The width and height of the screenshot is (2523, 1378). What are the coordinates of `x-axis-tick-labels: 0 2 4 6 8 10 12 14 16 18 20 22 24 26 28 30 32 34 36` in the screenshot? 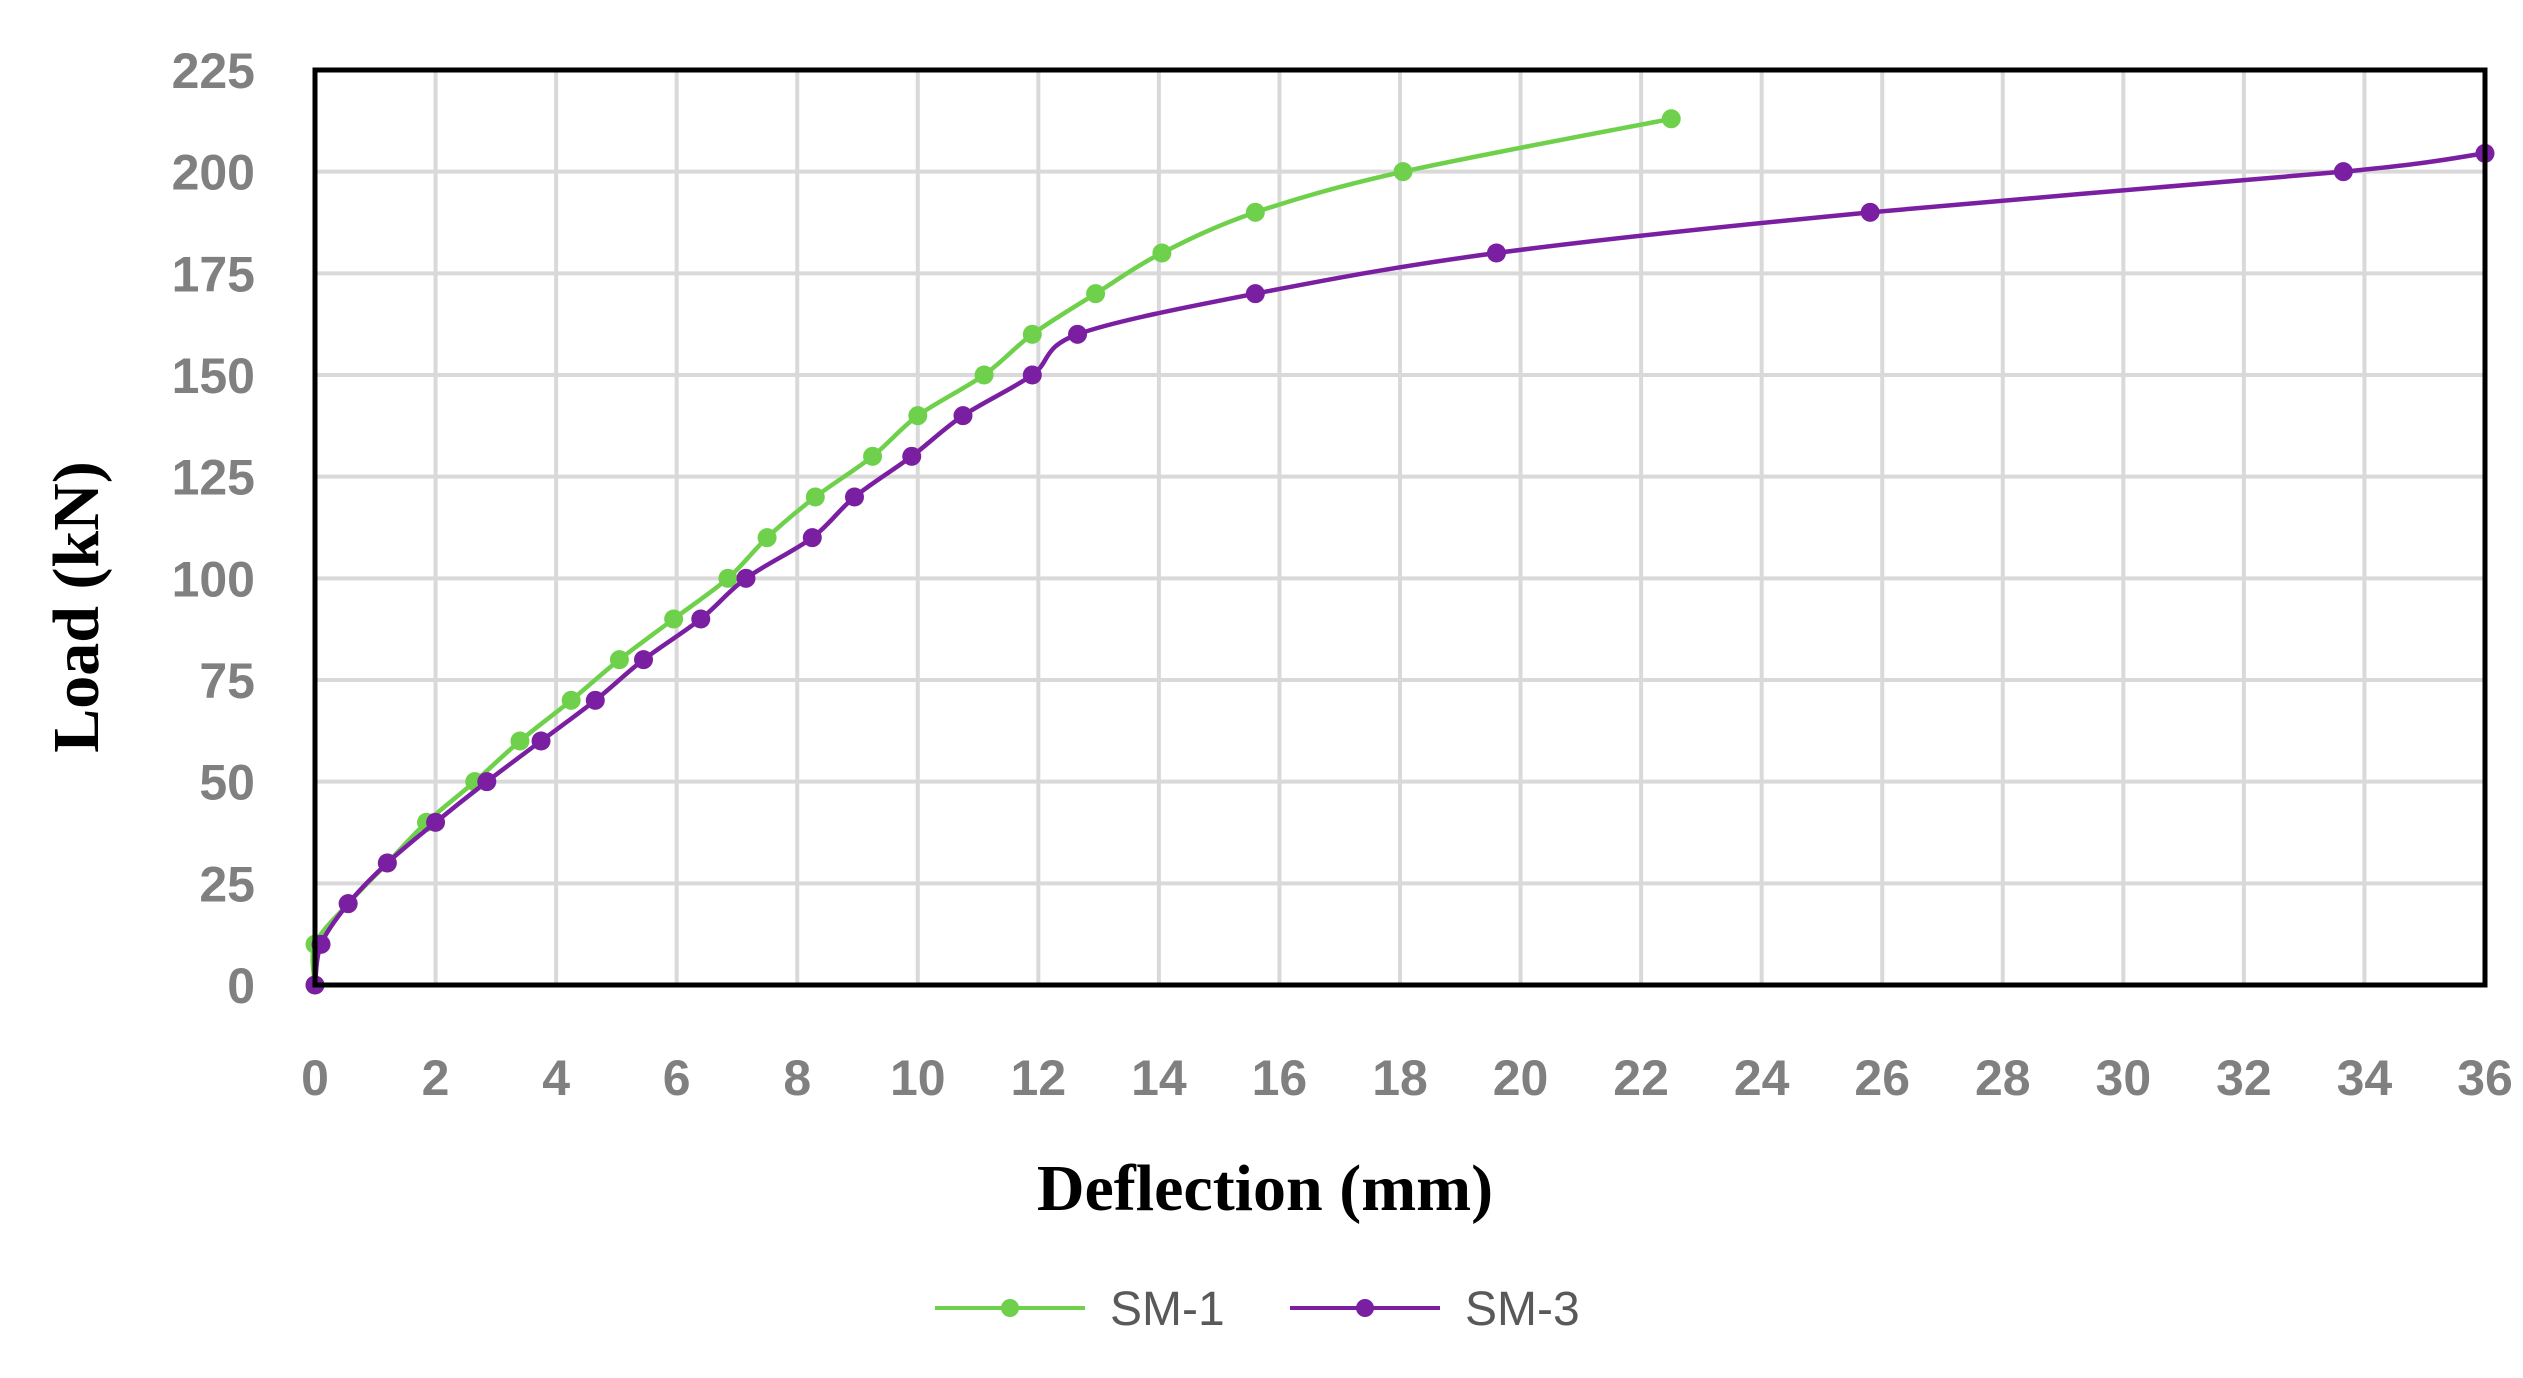 It's located at (1407, 1078).